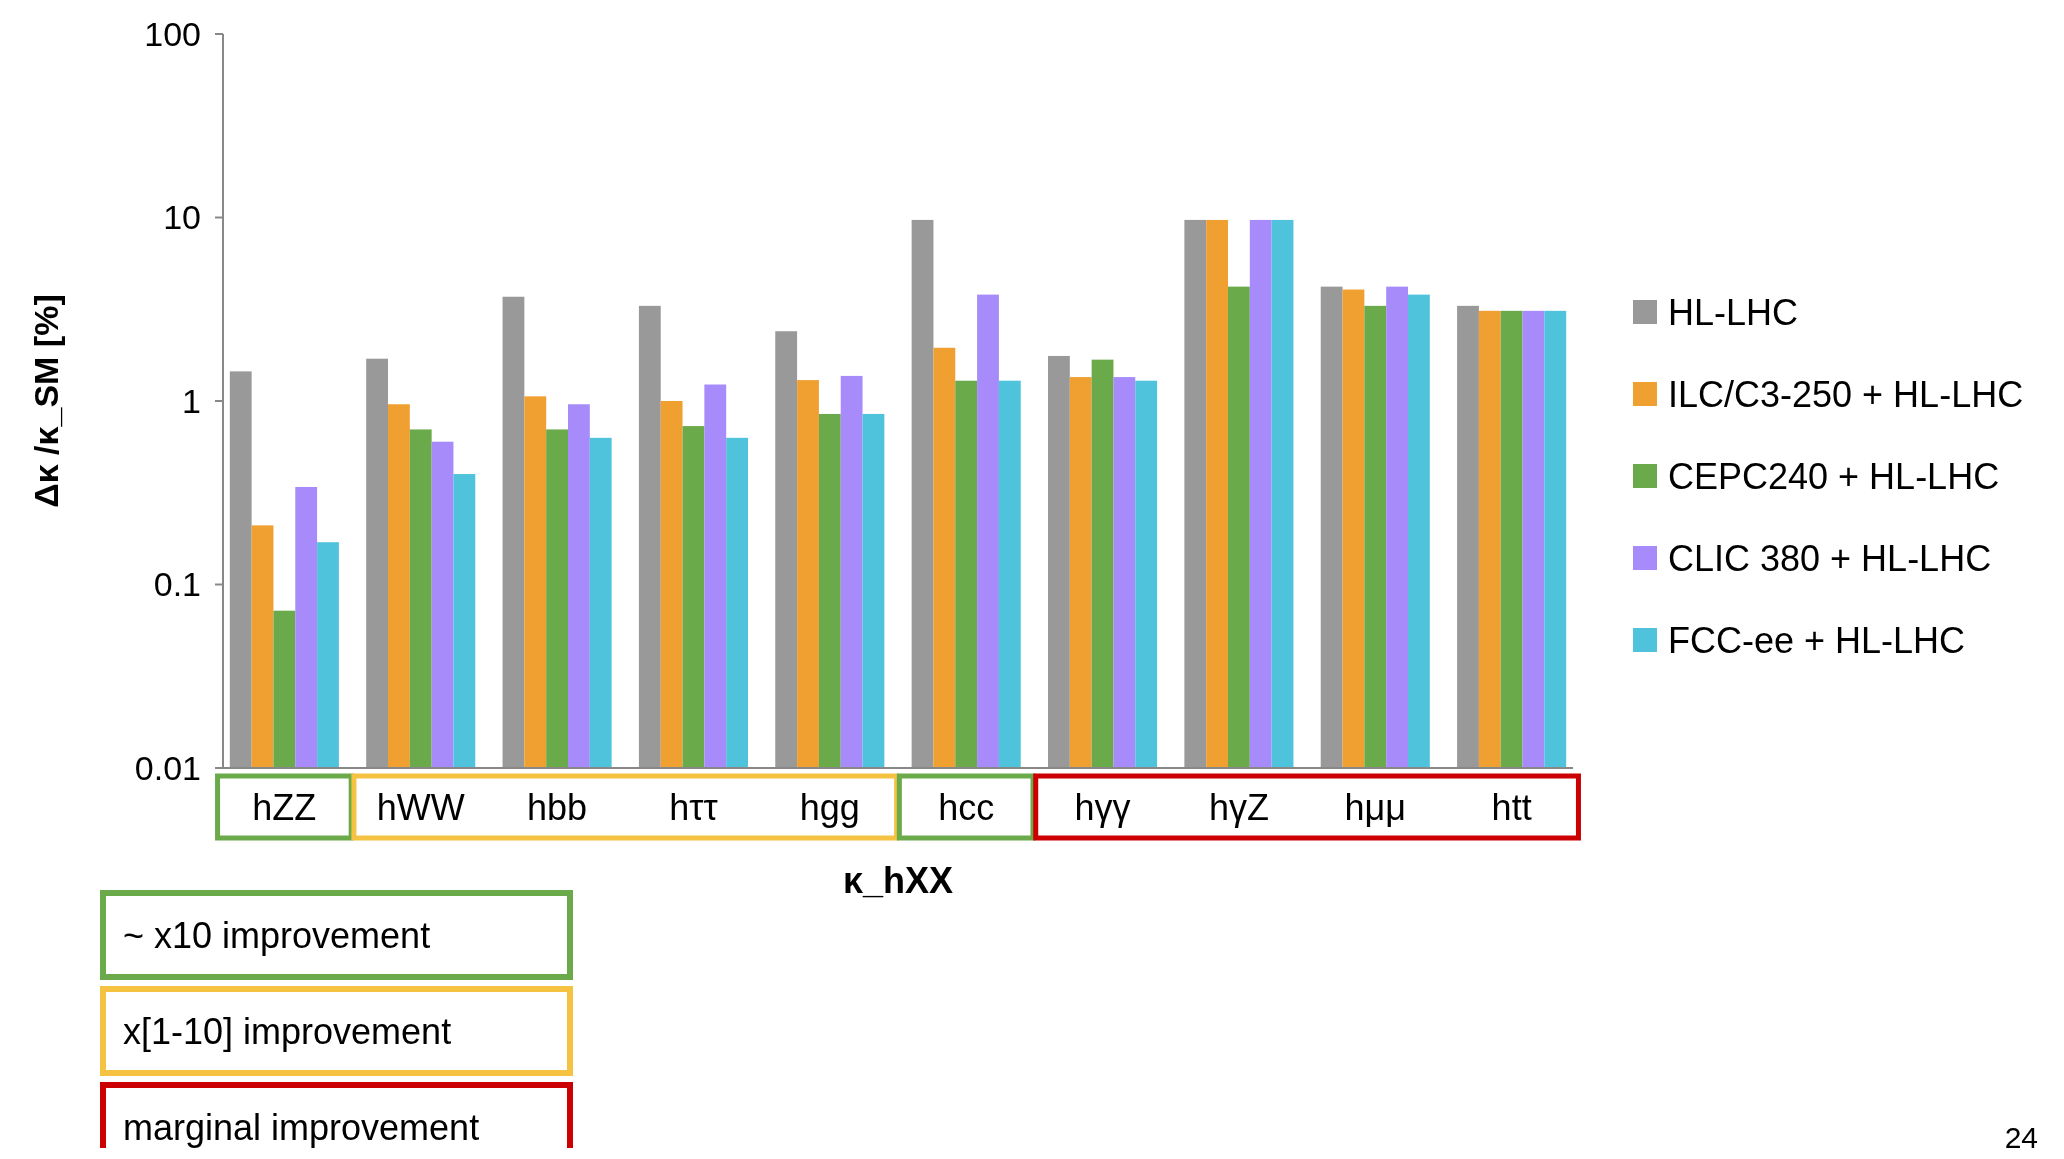  Describe the element at coordinates (966, 807) in the screenshot. I see `x-tick-label: hcc` at that location.